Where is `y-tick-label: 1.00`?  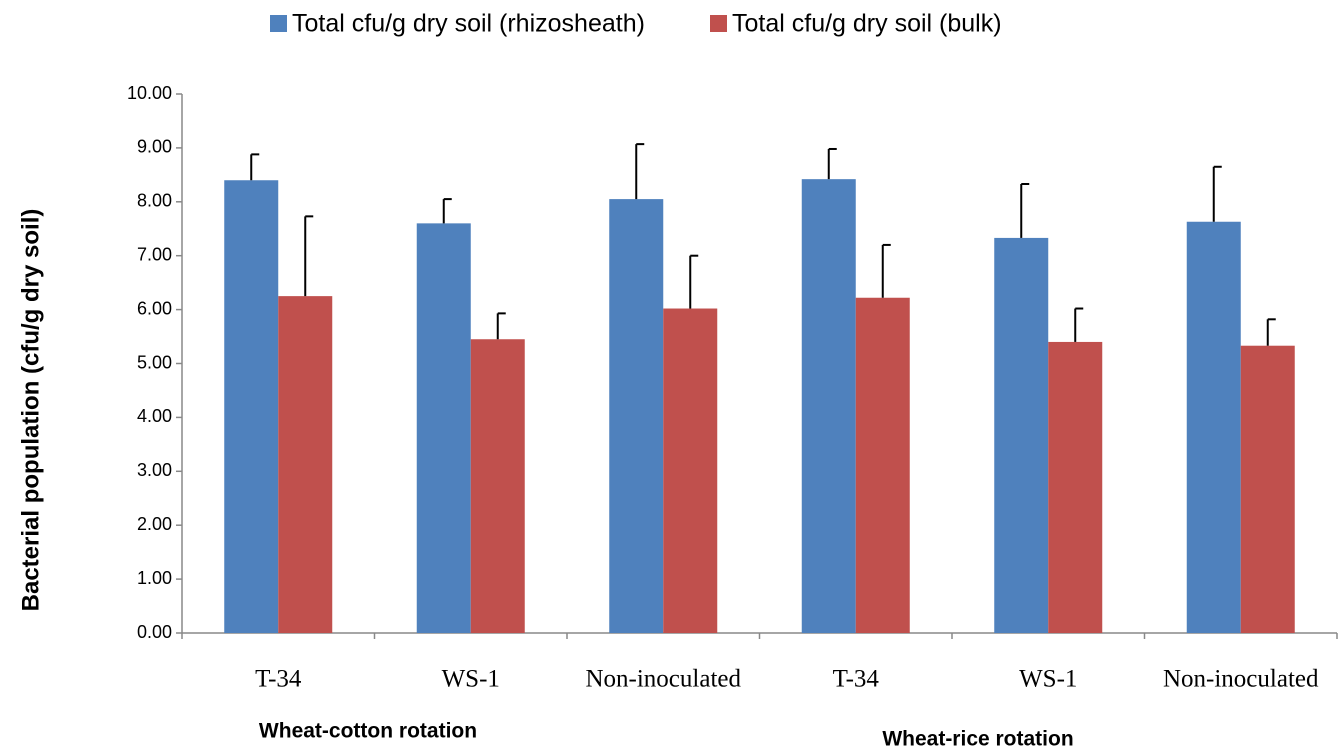
y-tick-label: 1.00 is located at coordinates (154, 578).